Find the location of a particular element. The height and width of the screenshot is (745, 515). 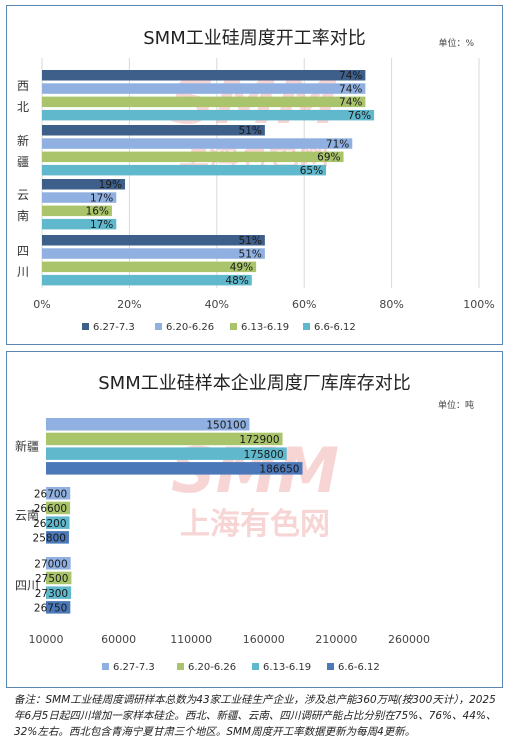

category-label: 四川 is located at coordinates (27, 585).